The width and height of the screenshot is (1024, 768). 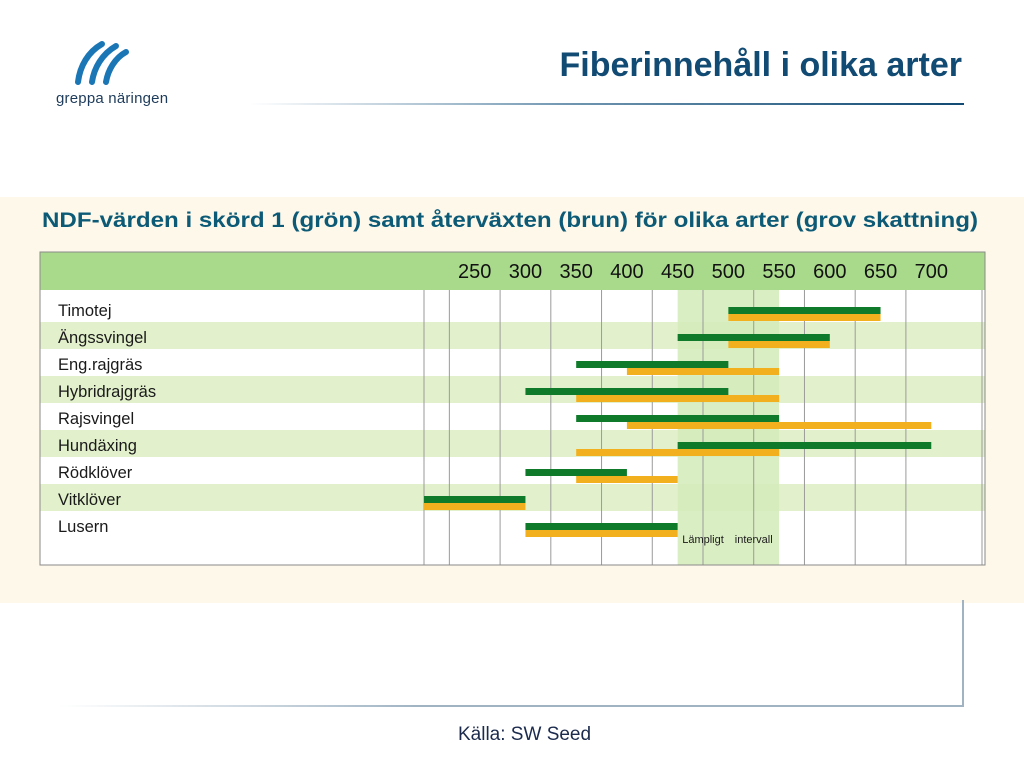 What do you see at coordinates (131, 78) in the screenshot?
I see `greppa-logo: greppa näringen` at bounding box center [131, 78].